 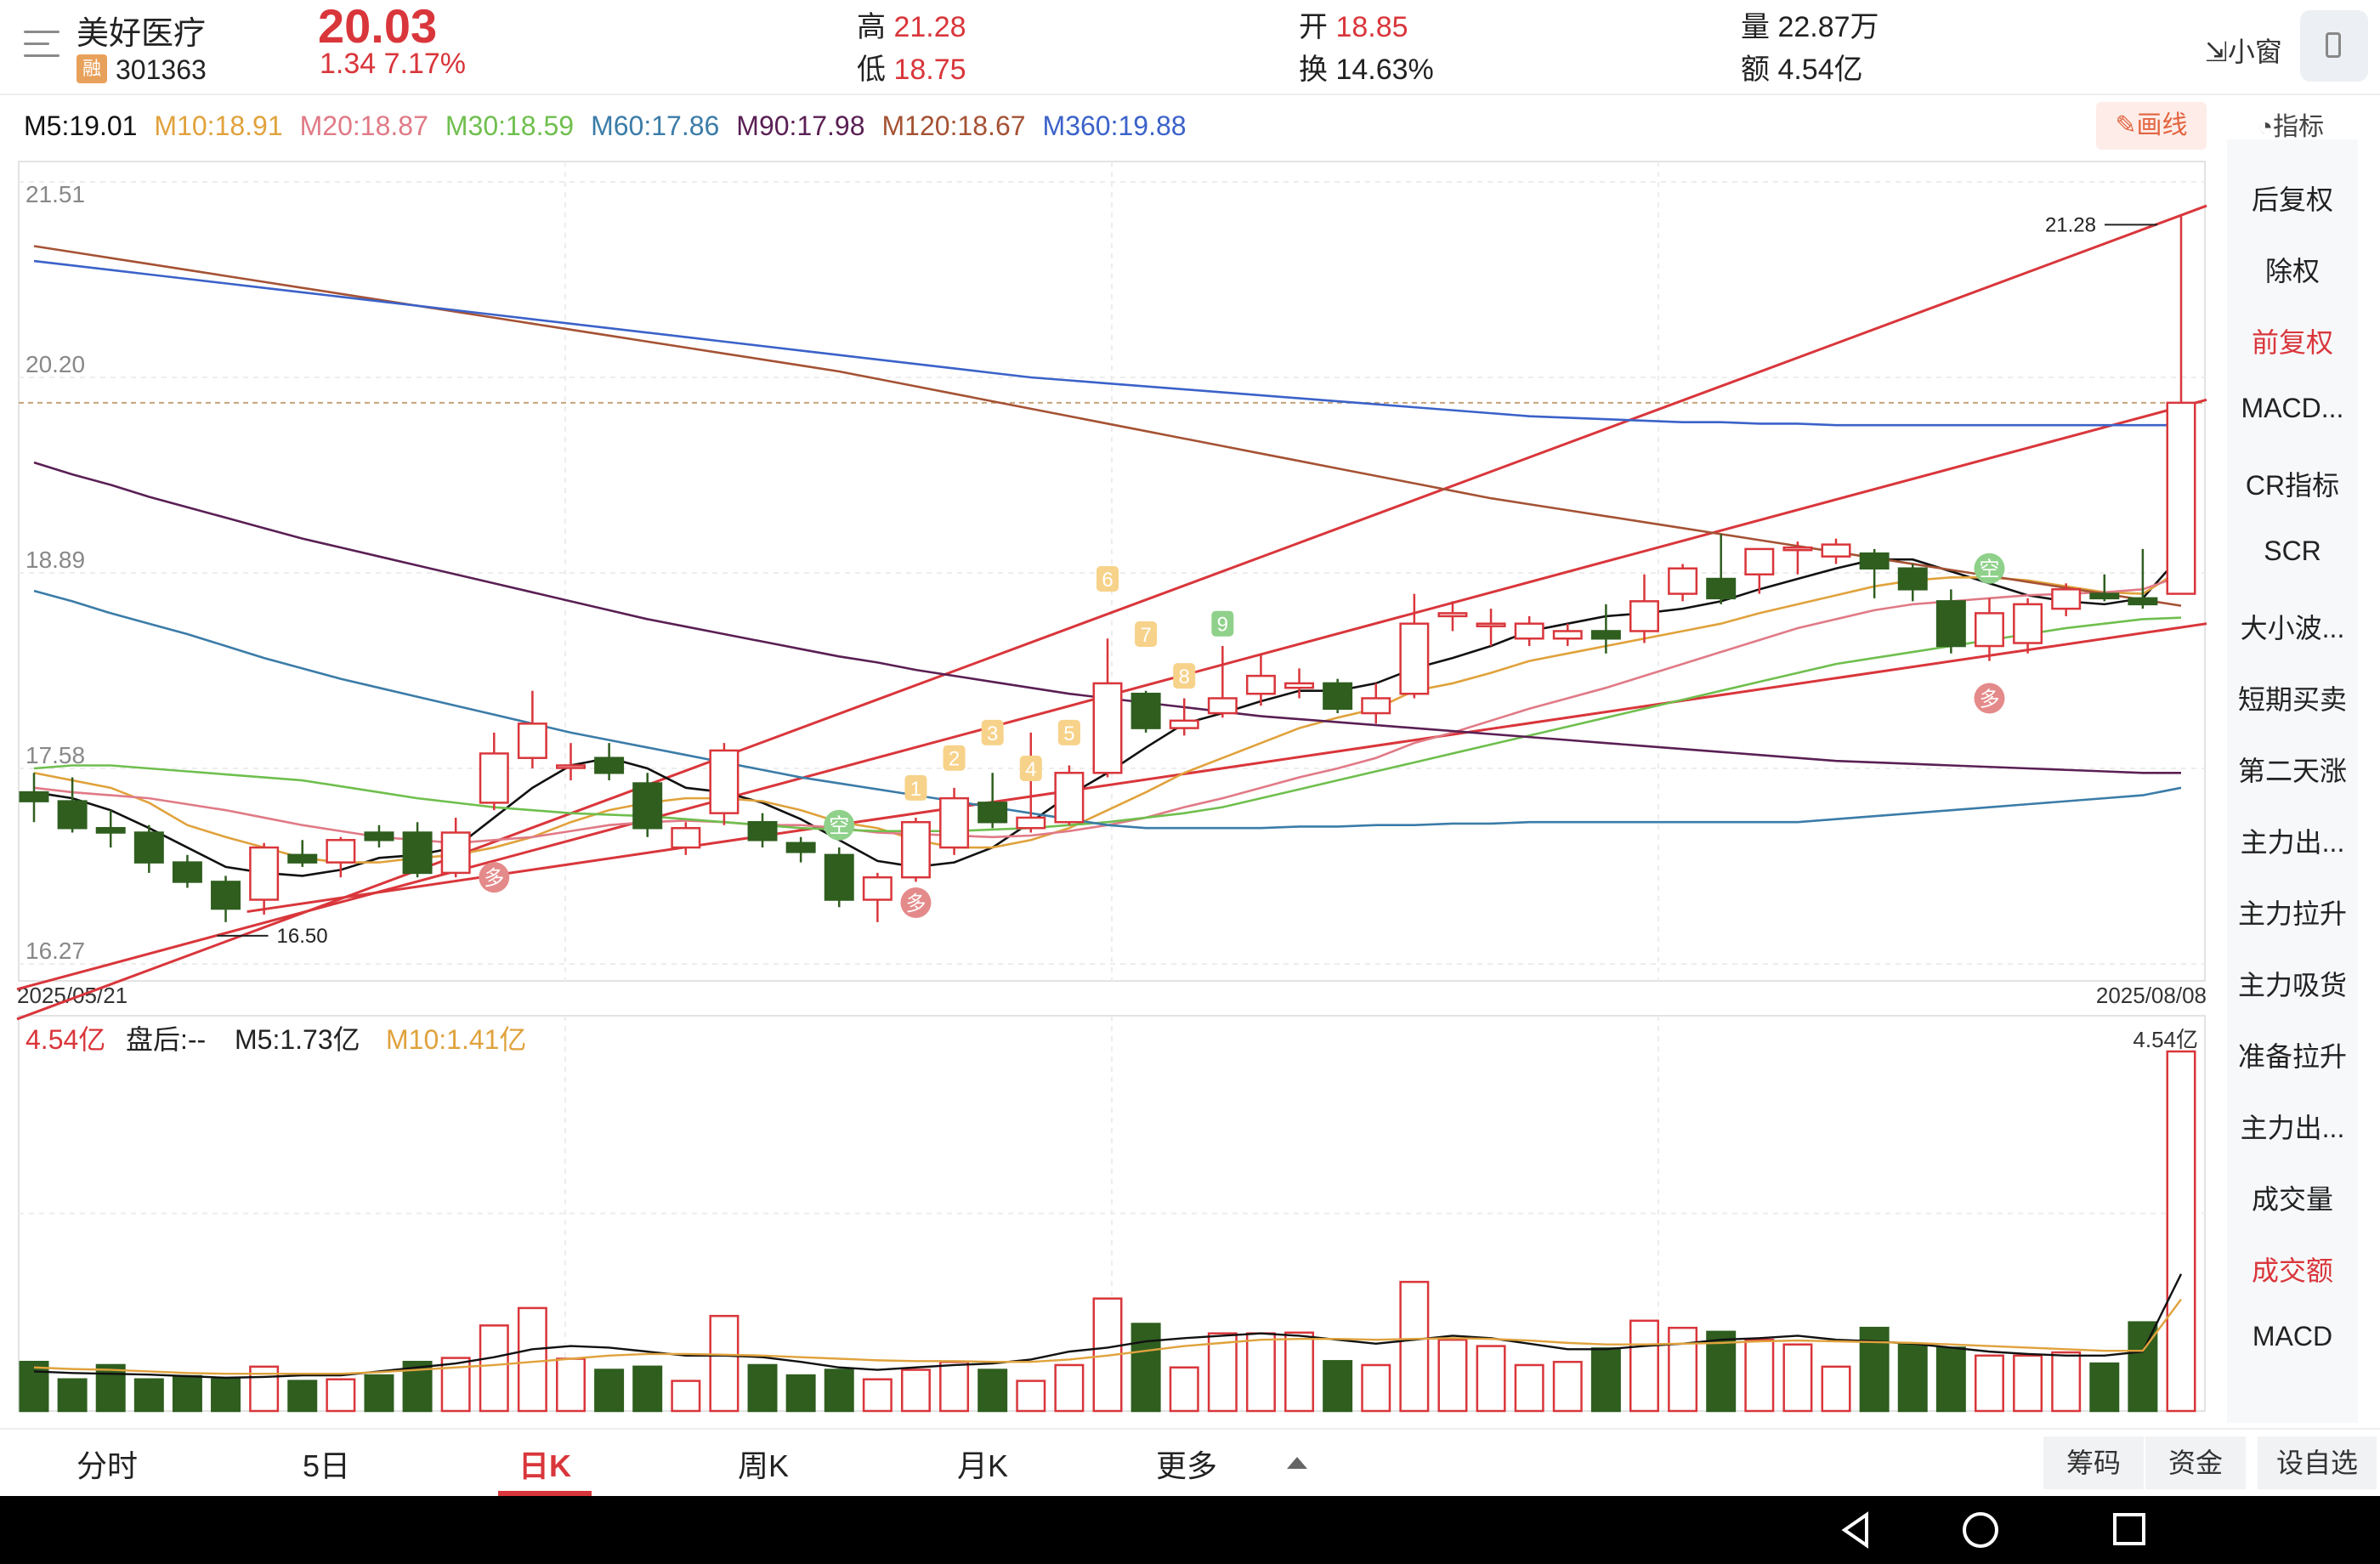 I want to click on ma-legend-item: M360:19.88, so click(x=1114, y=125).